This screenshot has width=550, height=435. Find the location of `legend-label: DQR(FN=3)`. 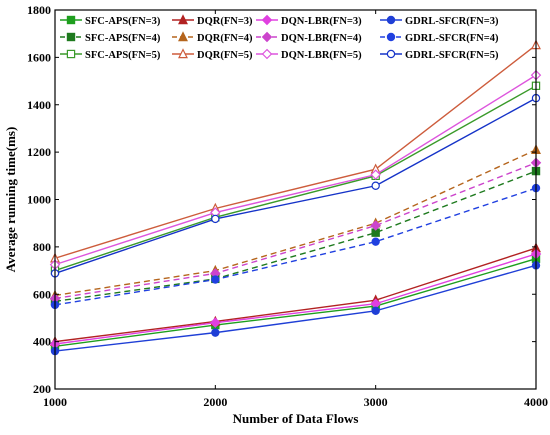

legend-label: DQR(FN=3) is located at coordinates (225, 21).